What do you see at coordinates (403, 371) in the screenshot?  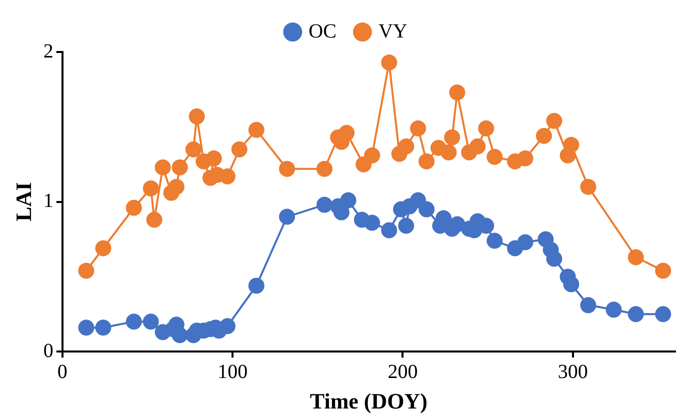 I see `x-tick-label: 200` at bounding box center [403, 371].